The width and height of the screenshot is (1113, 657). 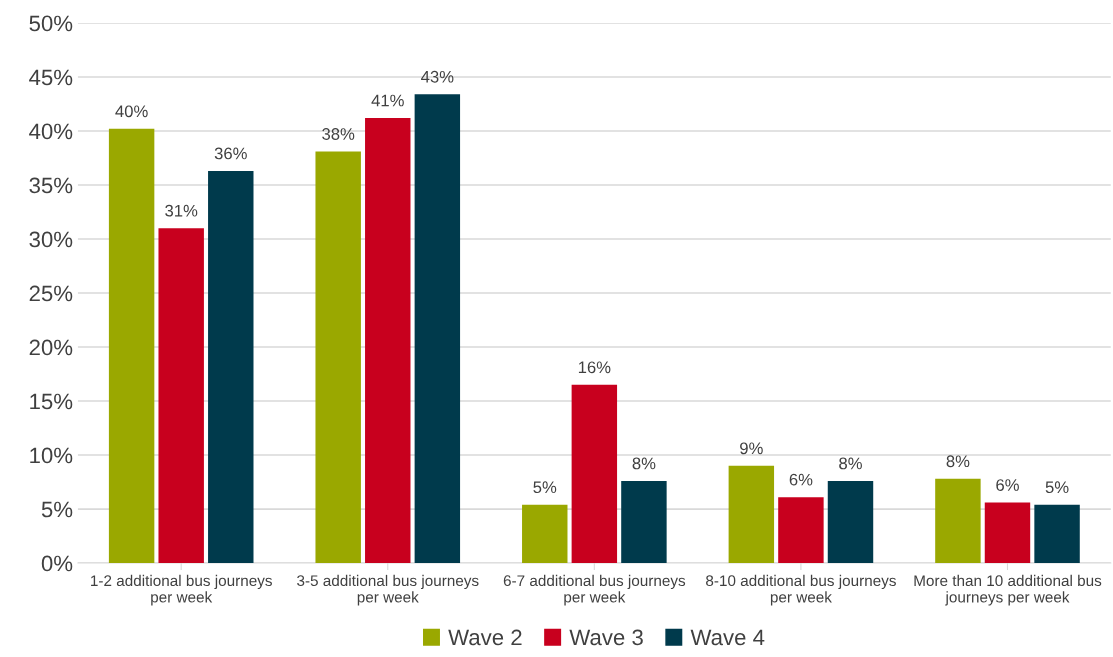 What do you see at coordinates (131, 111) in the screenshot?
I see `data-label: 40%` at bounding box center [131, 111].